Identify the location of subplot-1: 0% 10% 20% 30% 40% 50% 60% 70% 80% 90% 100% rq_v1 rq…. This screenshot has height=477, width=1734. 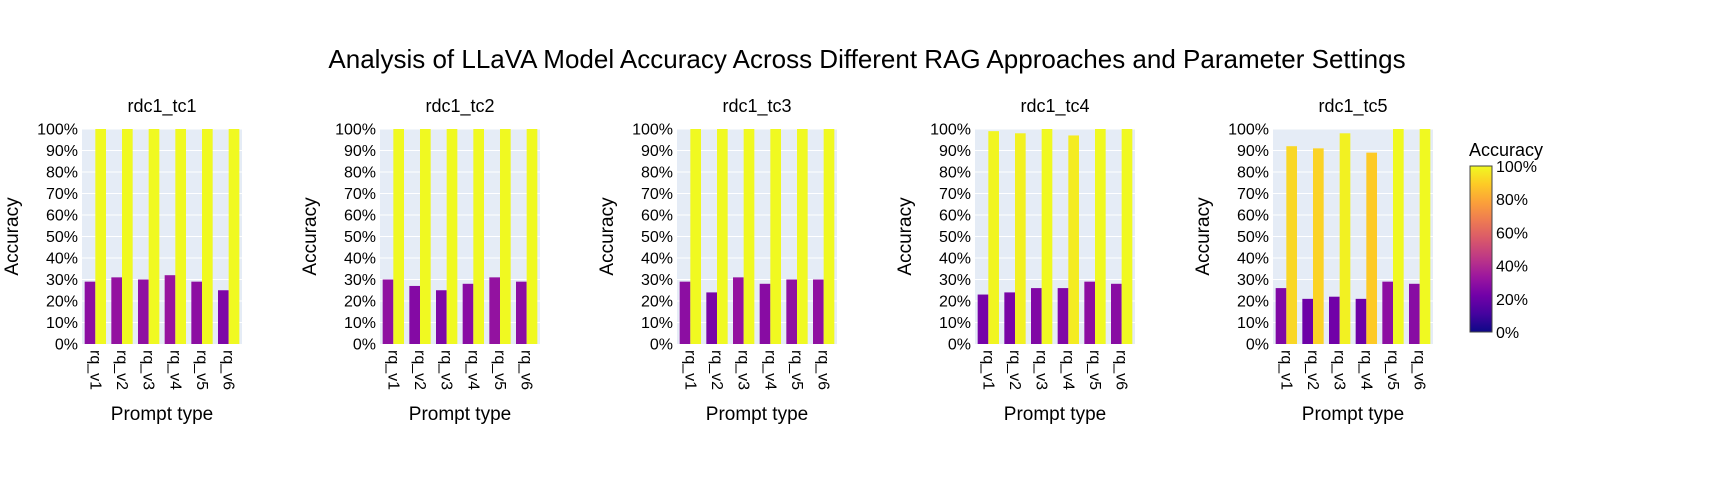
(122, 260).